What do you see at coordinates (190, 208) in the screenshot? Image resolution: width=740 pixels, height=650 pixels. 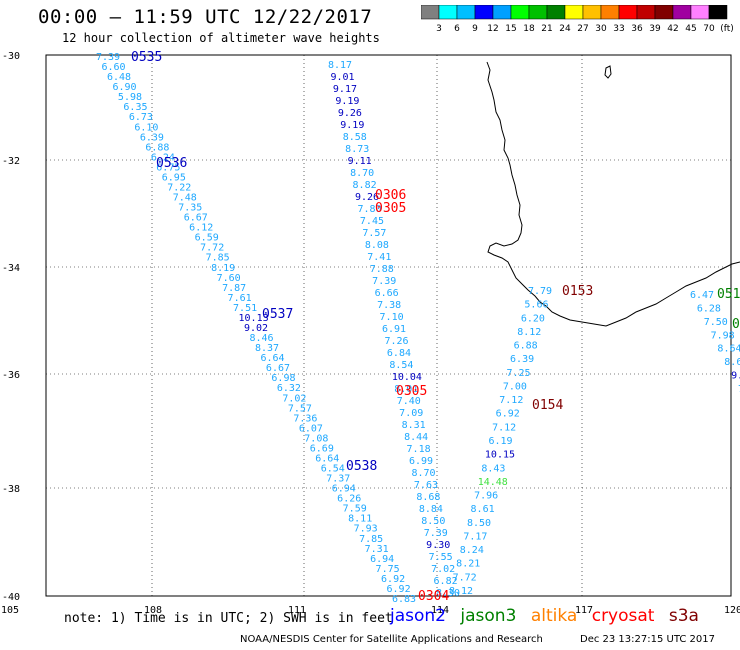 I see `wave-height-label: 7.35` at bounding box center [190, 208].